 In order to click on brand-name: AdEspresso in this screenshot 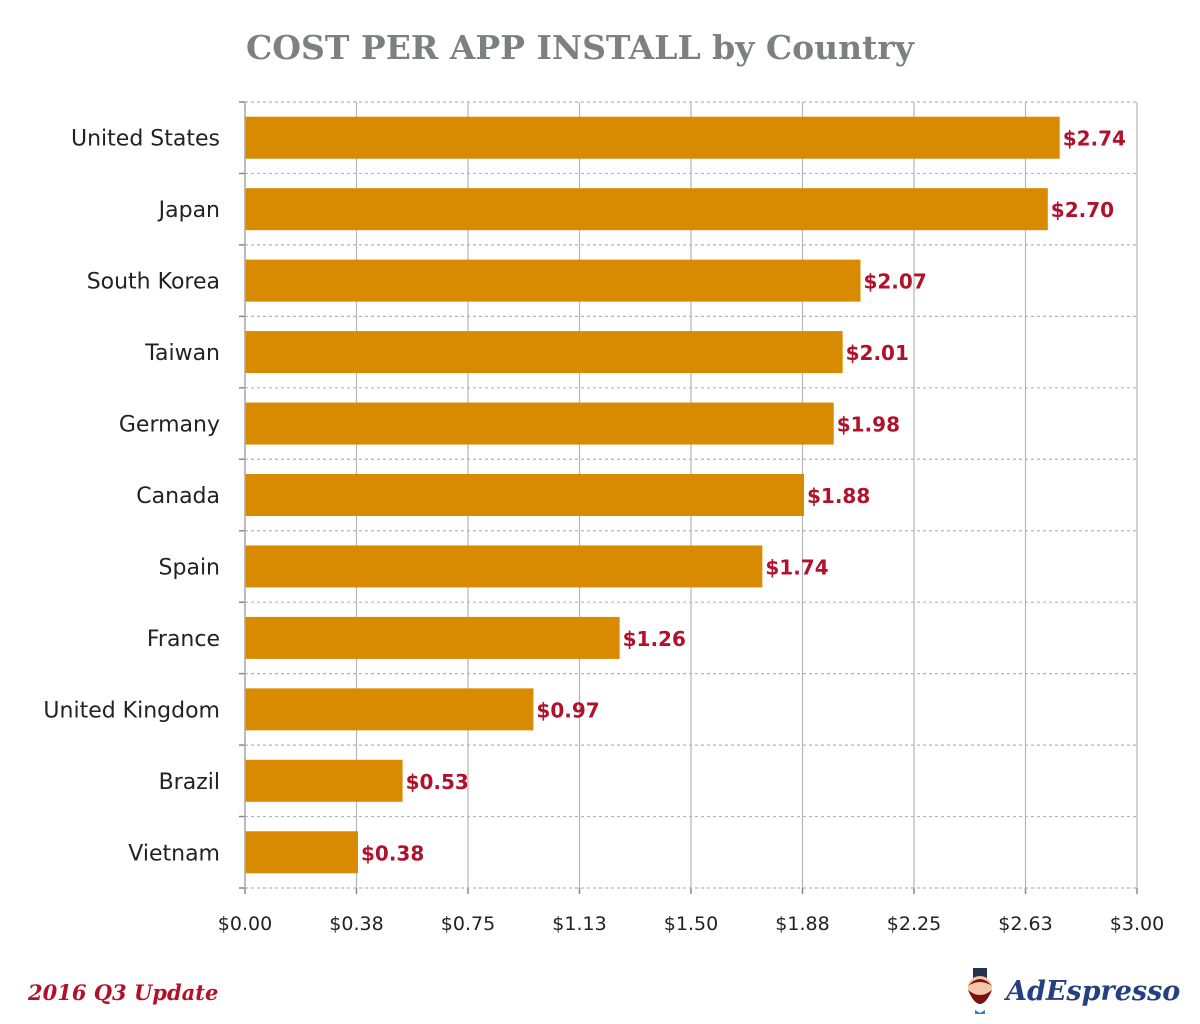, I will do `click(1093, 991)`.